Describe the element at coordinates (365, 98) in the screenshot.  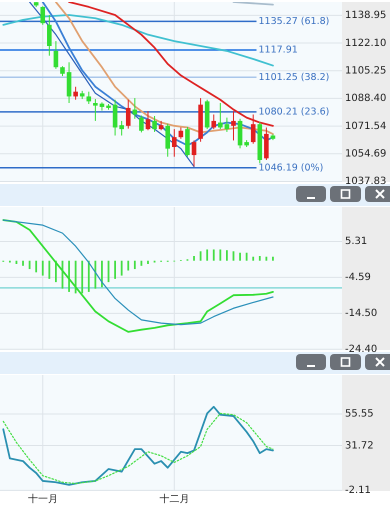
I see `y-tick-label: 1088.40` at that location.